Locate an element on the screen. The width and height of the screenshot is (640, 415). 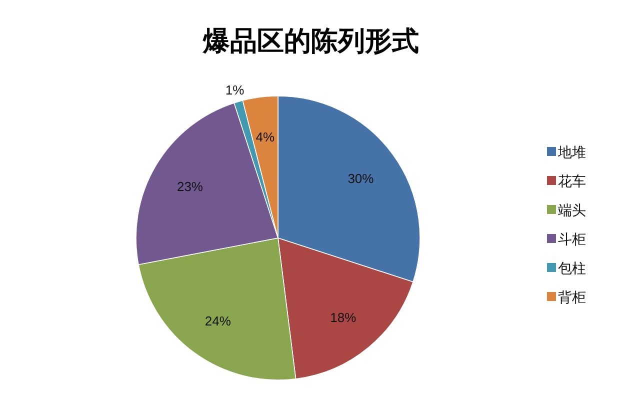
title: 爆品区的陈列形式 is located at coordinates (311, 41).